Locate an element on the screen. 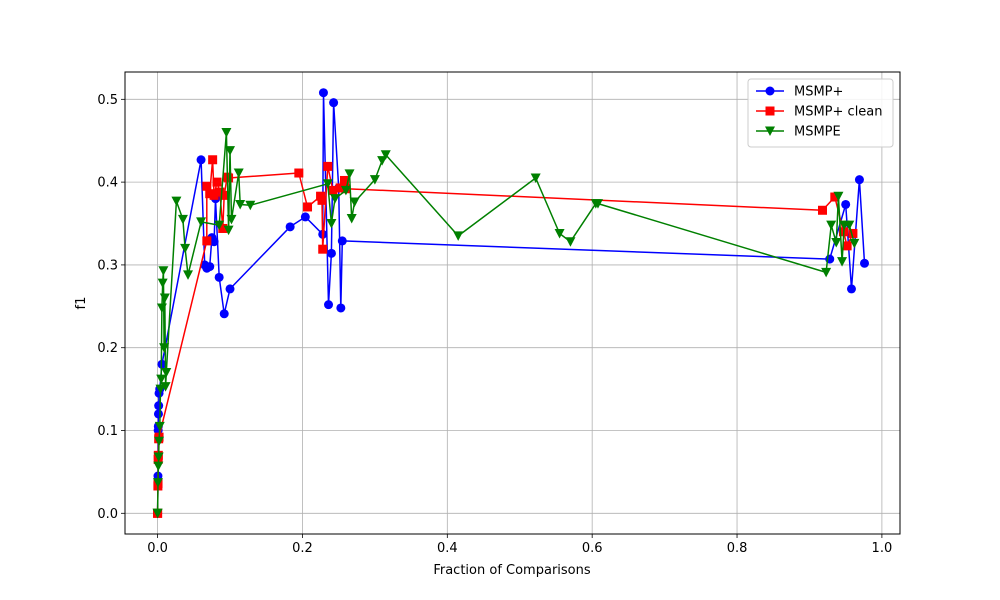 This screenshot has height=600, width=1000. legend-label: MSMP+ clean is located at coordinates (838, 112).